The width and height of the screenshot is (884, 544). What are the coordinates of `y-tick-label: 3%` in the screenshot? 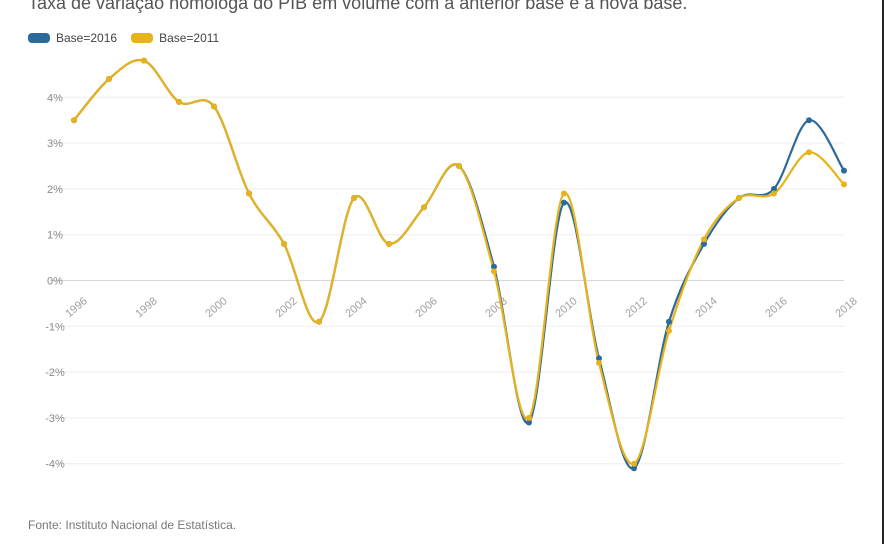 It's located at (55, 144).